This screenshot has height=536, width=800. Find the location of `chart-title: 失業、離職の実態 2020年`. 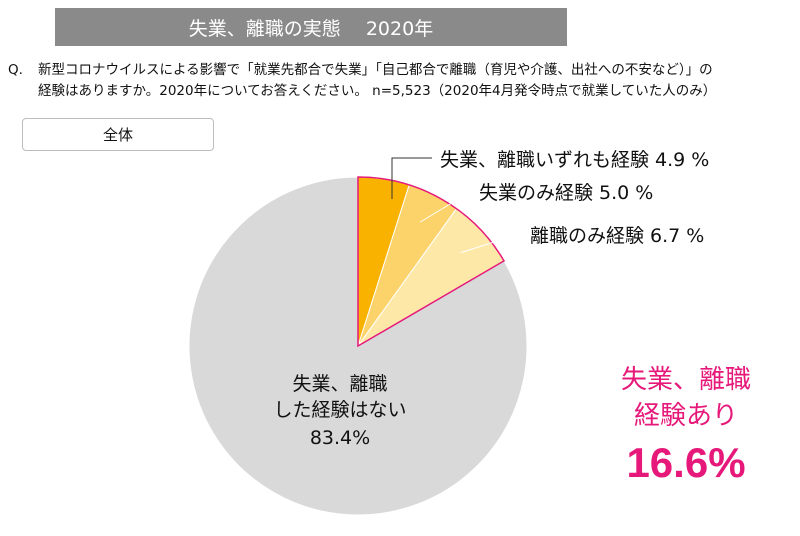

chart-title: 失業、離職の実態 2020年 is located at coordinates (311, 28).